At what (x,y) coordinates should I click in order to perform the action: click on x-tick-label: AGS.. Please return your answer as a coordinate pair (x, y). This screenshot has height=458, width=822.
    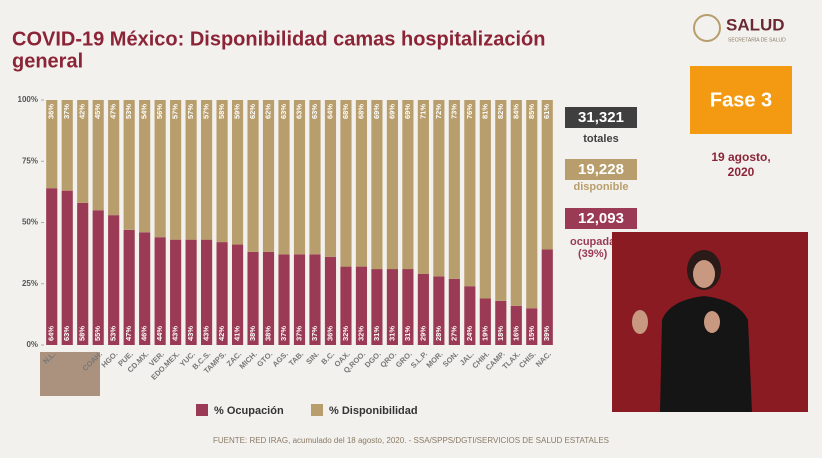
    Looking at the image, I should click on (279, 358).